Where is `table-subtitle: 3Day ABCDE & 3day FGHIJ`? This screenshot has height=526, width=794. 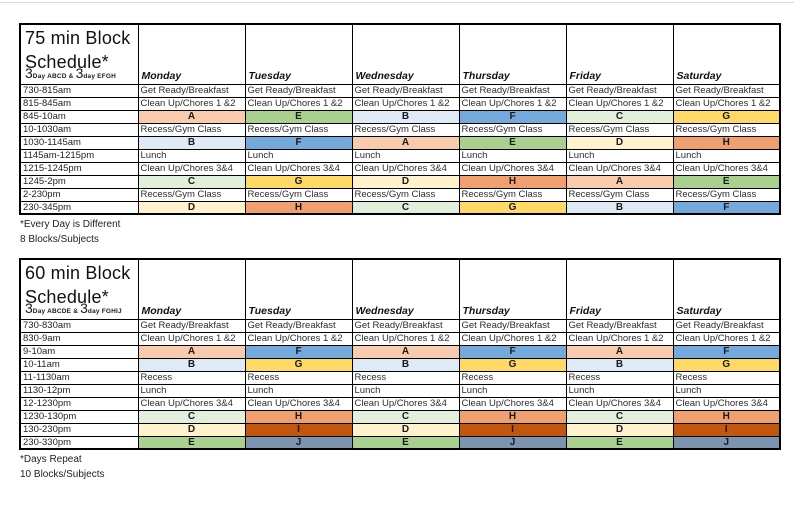
table-subtitle: 3Day ABCDE & 3day FGHIJ is located at coordinates (73, 307).